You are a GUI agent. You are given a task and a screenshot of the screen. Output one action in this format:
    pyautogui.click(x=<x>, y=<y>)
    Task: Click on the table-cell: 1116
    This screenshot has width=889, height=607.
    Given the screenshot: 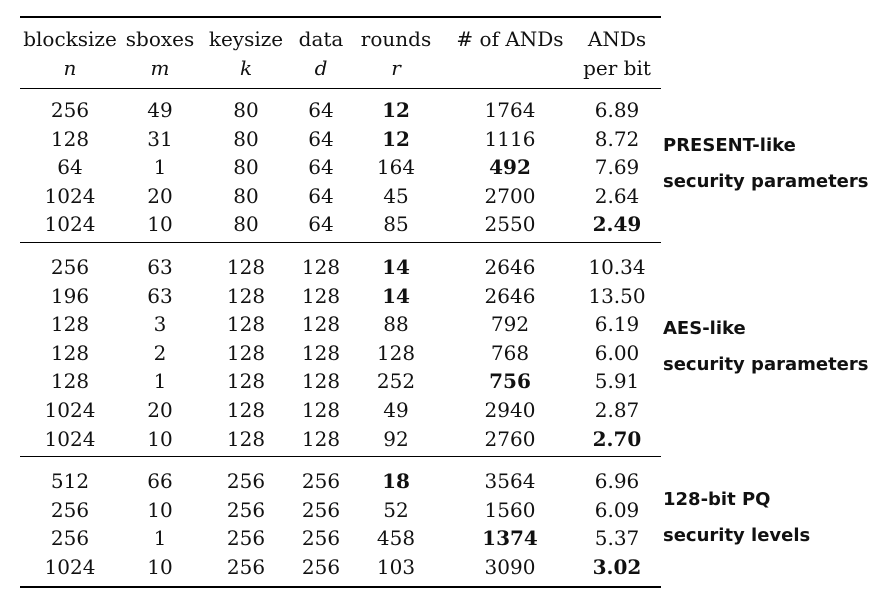 What is the action you would take?
    pyautogui.click(x=510, y=138)
    